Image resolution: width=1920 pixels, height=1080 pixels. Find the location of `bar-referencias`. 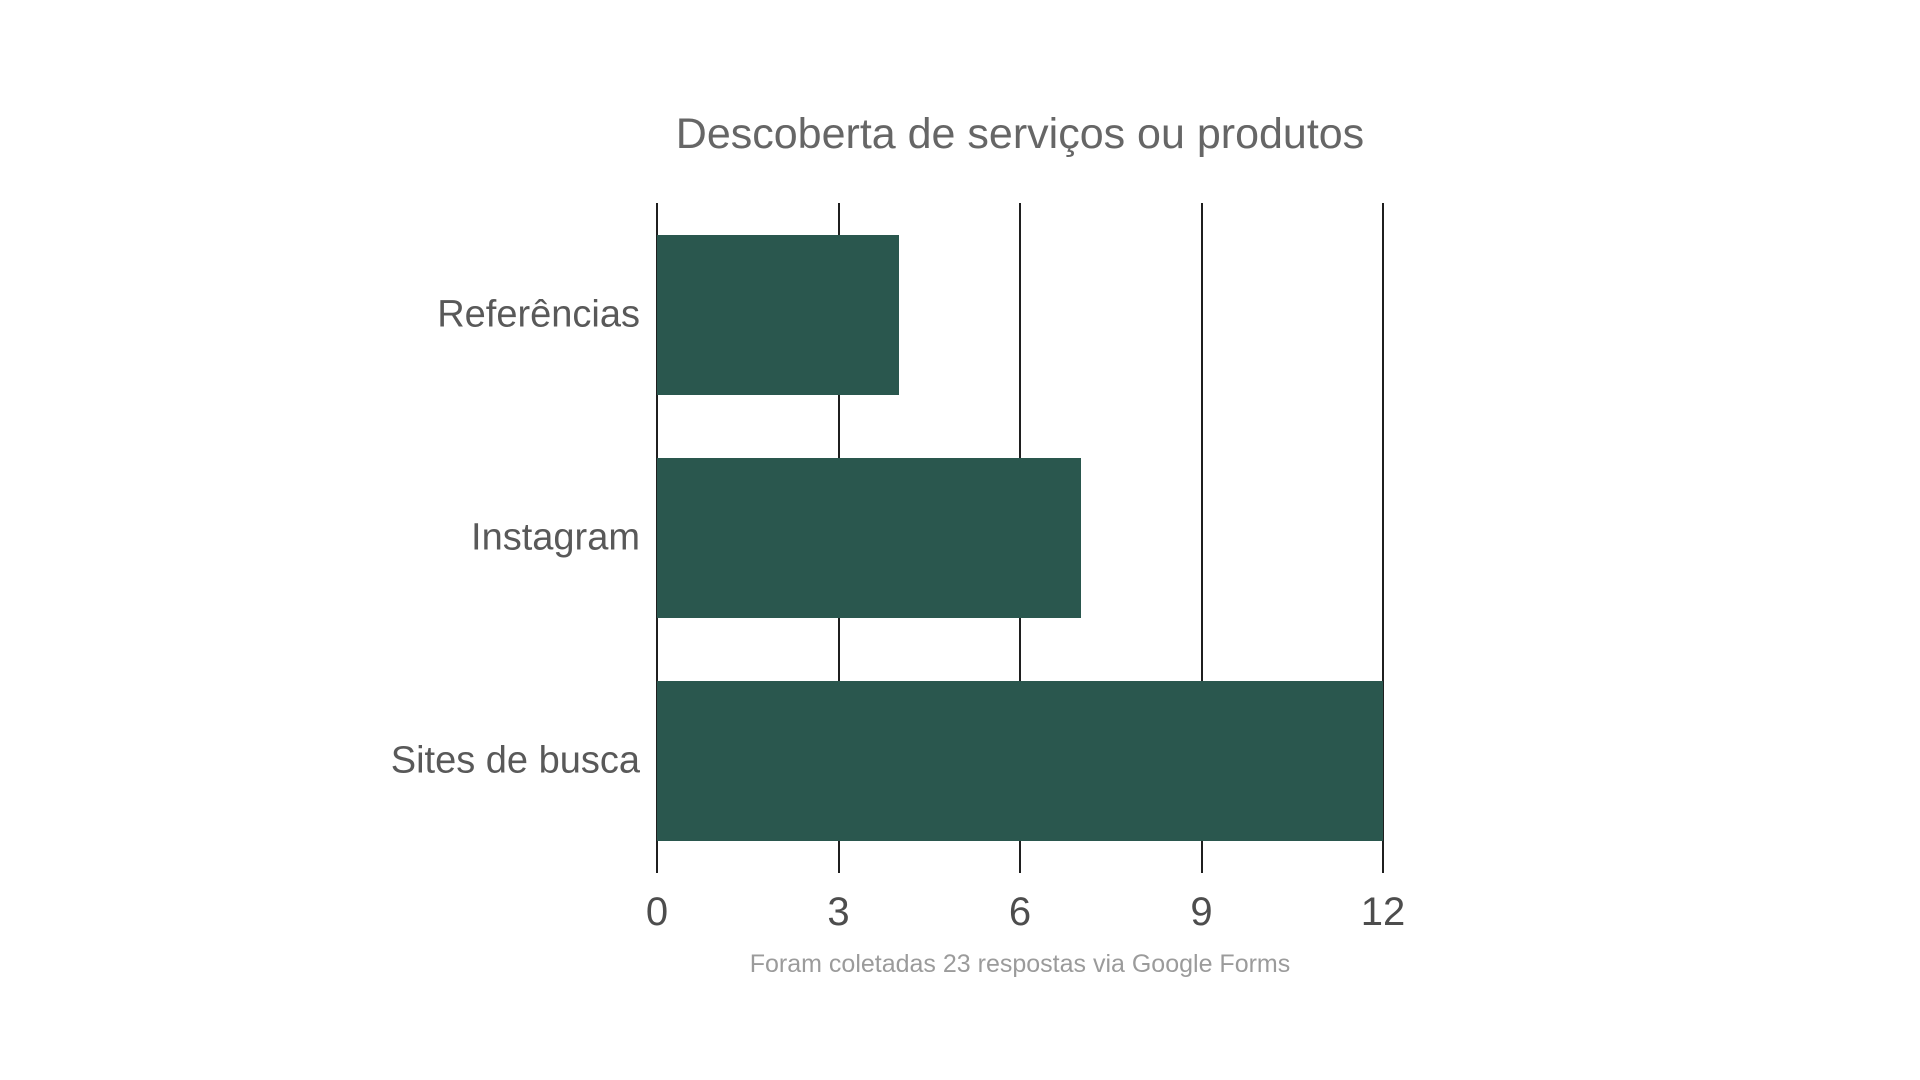

bar-referencias is located at coordinates (778, 314).